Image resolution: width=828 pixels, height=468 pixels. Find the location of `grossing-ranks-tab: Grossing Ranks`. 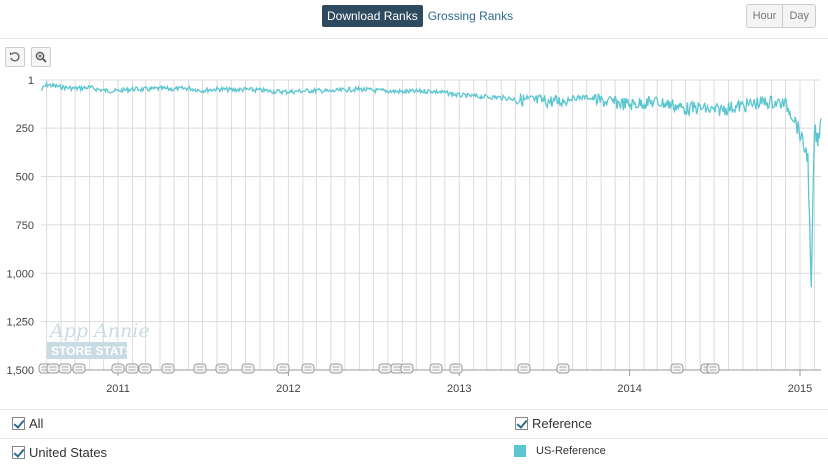

grossing-ranks-tab: Grossing Ranks is located at coordinates (470, 16).